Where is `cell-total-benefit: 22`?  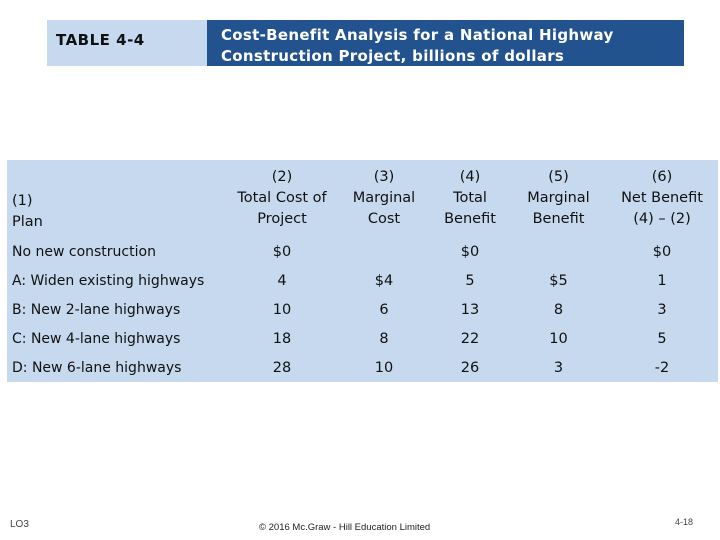
cell-total-benefit: 22 is located at coordinates (470, 338).